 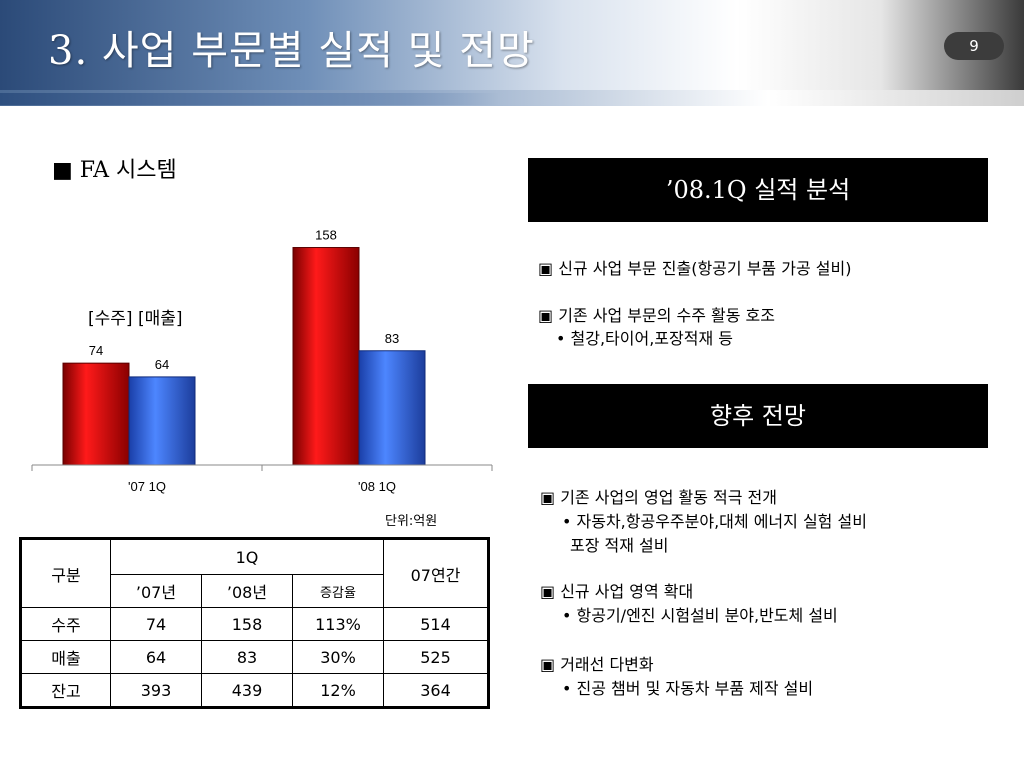 What do you see at coordinates (974, 46) in the screenshot?
I see `page-number-badge: 9` at bounding box center [974, 46].